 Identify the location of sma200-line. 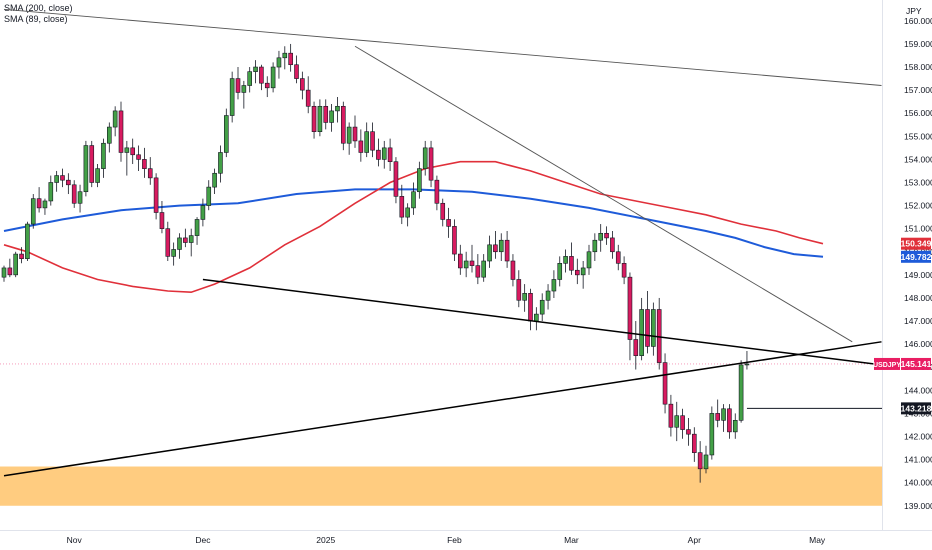
(413, 223).